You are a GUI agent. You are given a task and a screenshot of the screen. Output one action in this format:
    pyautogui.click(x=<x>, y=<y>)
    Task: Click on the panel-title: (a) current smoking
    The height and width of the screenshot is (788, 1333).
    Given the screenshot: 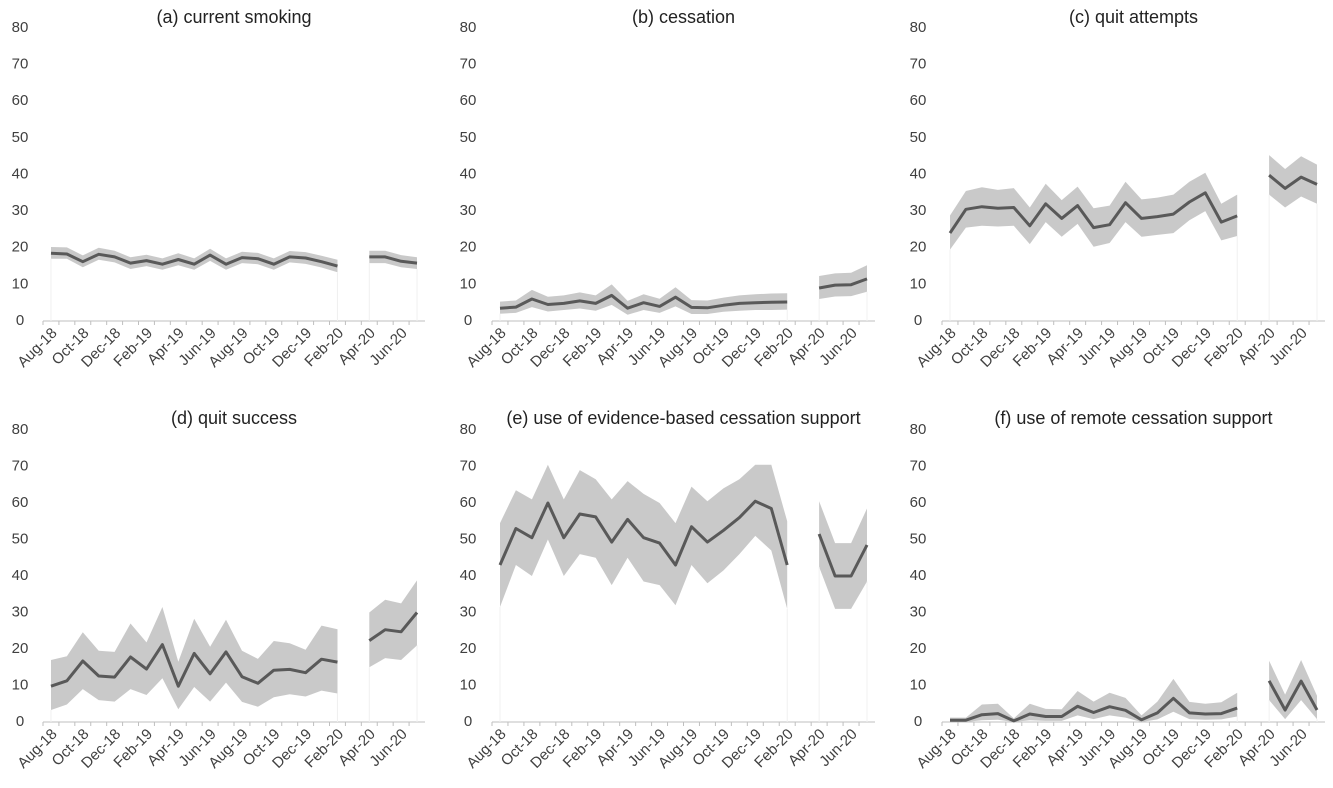 What is the action you would take?
    pyautogui.click(x=233, y=17)
    